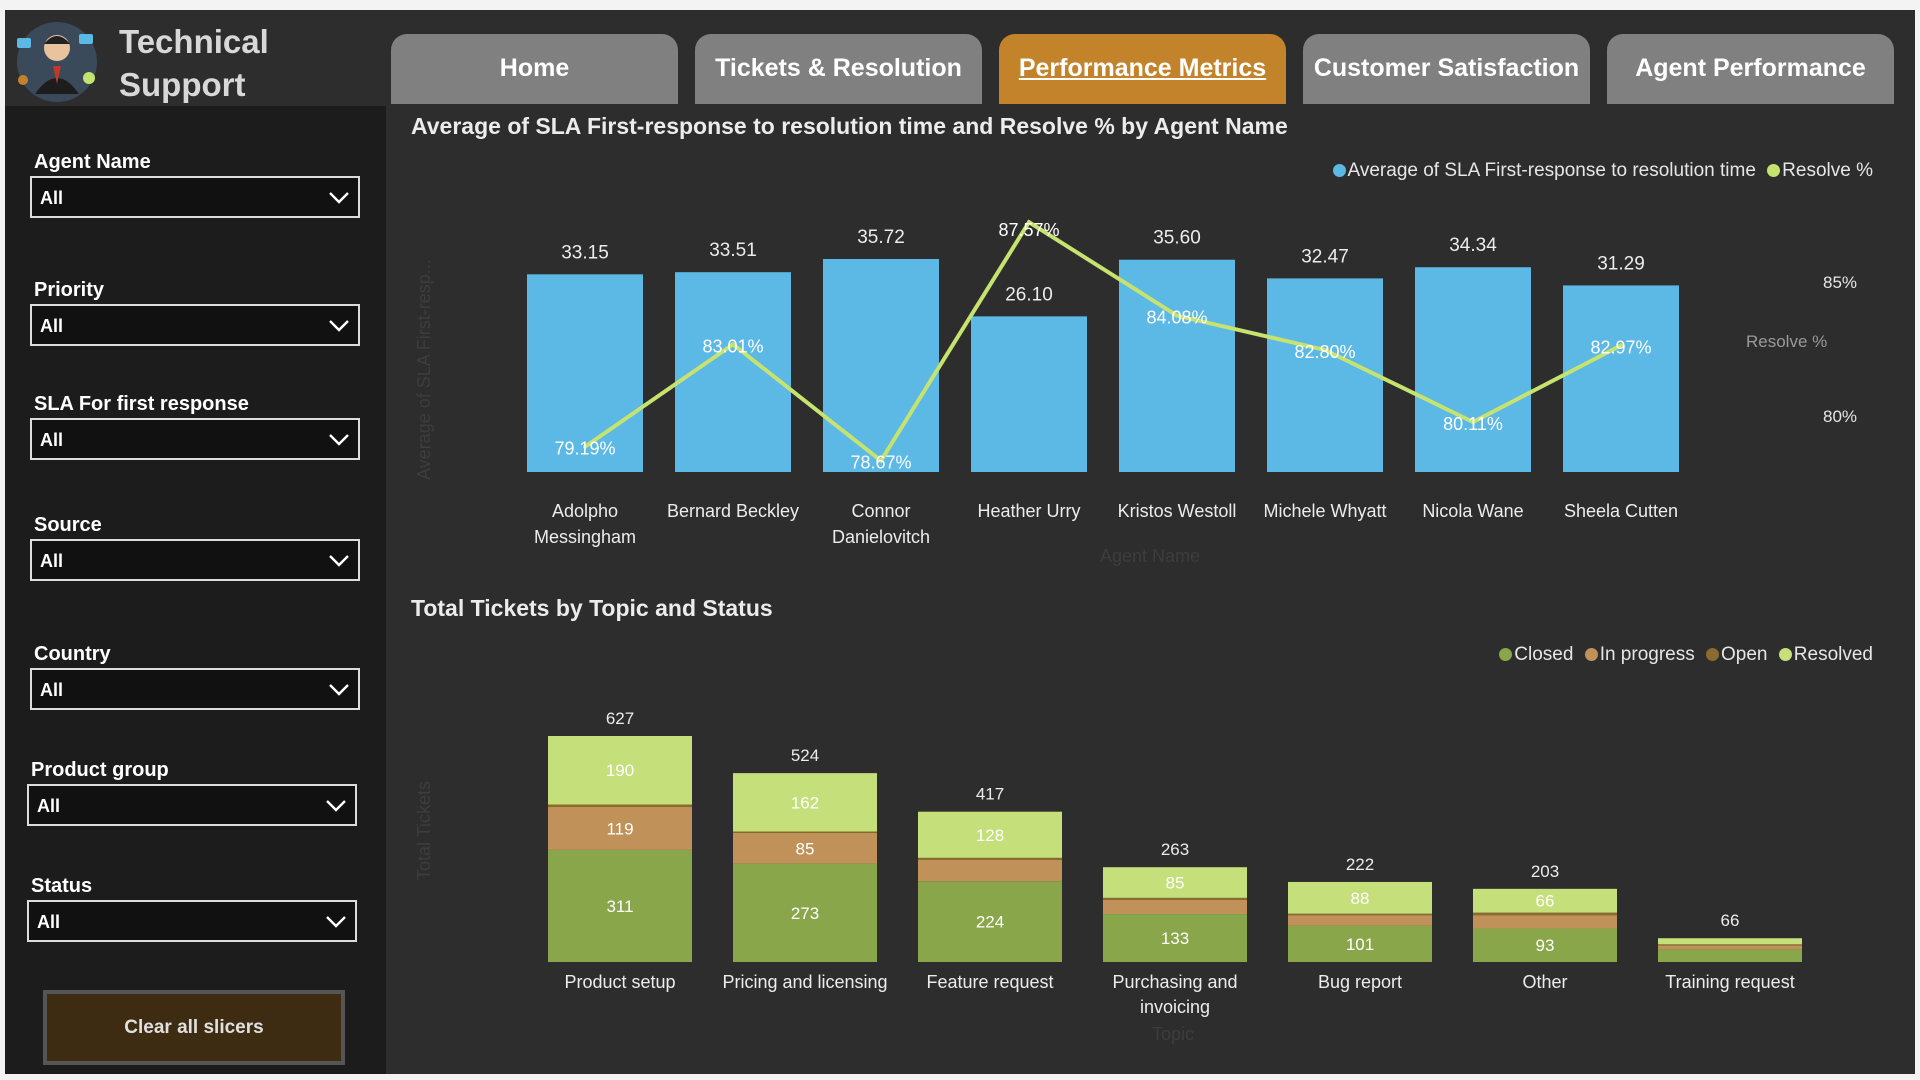 Image resolution: width=1920 pixels, height=1080 pixels. Describe the element at coordinates (1324, 511) in the screenshot. I see `agent-tick-label: Michele Whyatt` at that location.